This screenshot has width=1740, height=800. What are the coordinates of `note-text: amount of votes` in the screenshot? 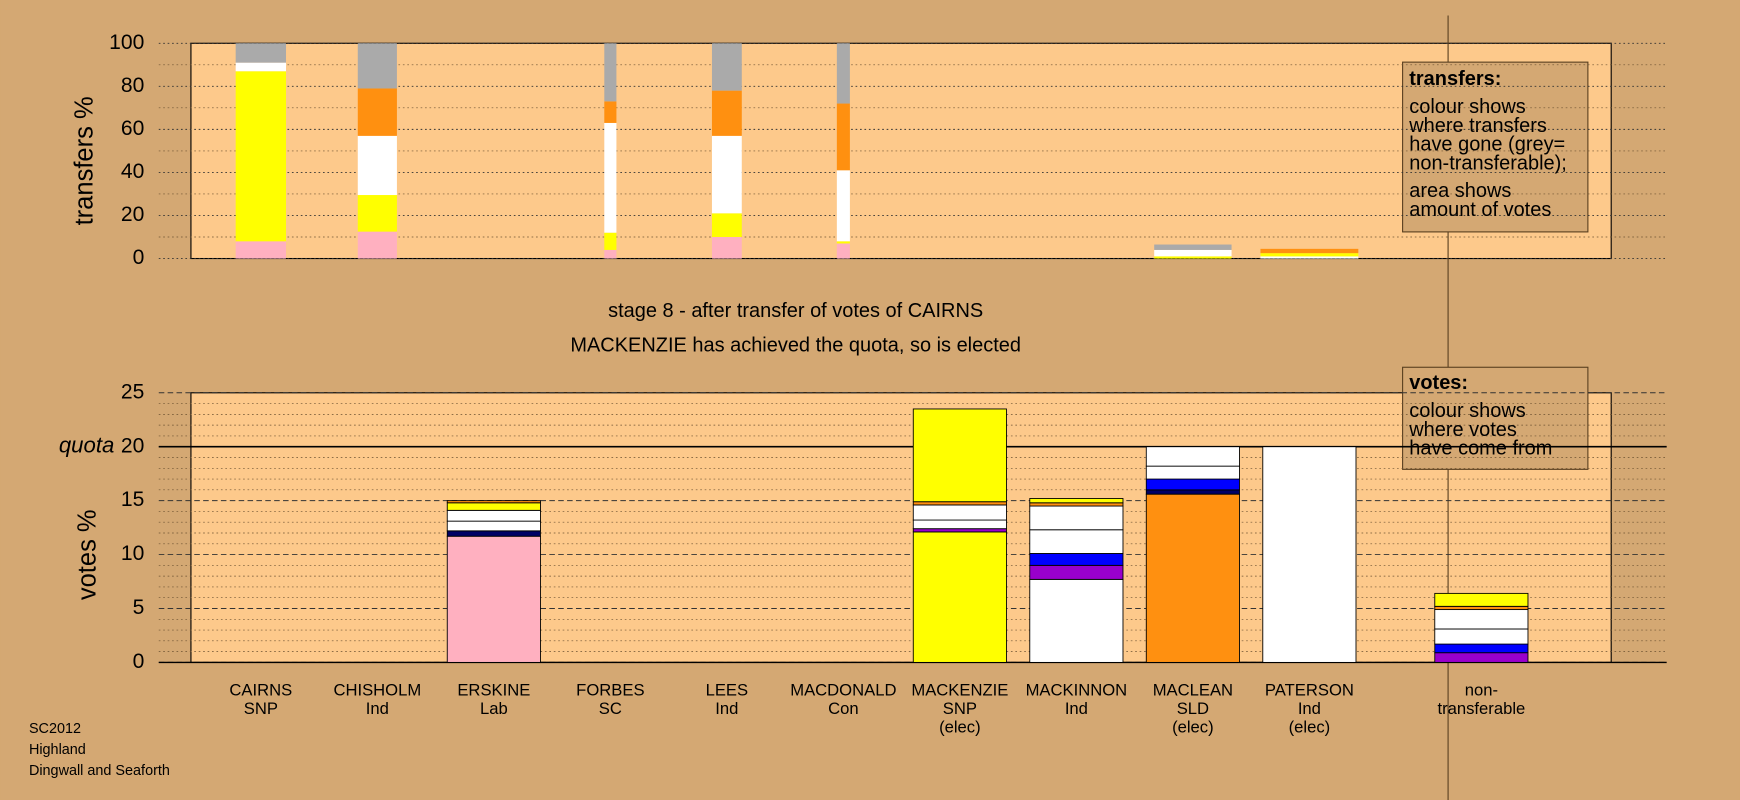 It's located at (1480, 210).